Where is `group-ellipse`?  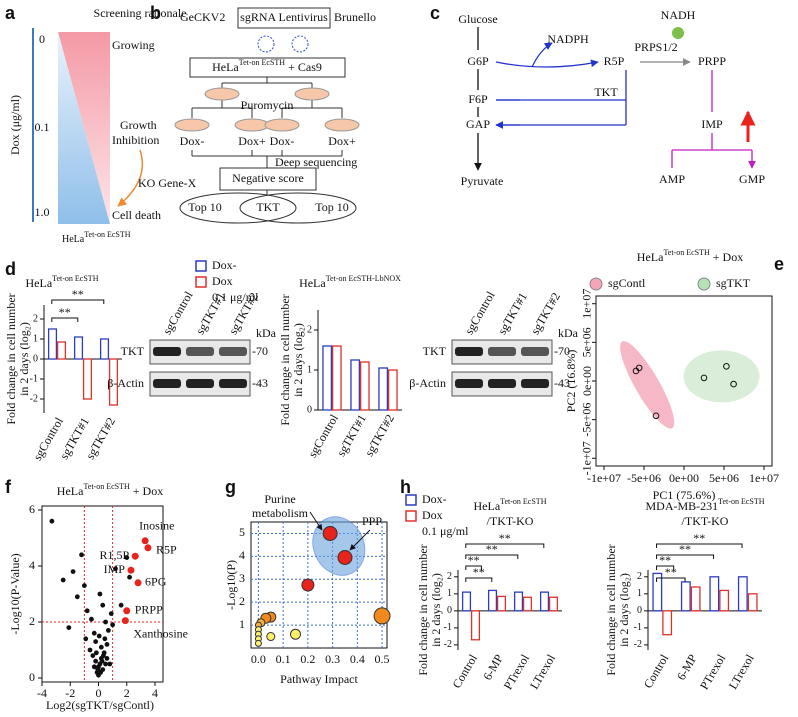 group-ellipse is located at coordinates (647, 385).